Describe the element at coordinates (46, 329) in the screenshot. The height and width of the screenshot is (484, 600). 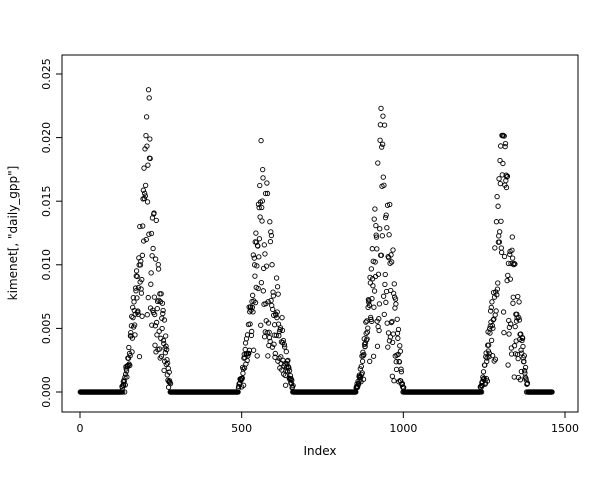
I see `y-tick-label: 0.005` at that location.